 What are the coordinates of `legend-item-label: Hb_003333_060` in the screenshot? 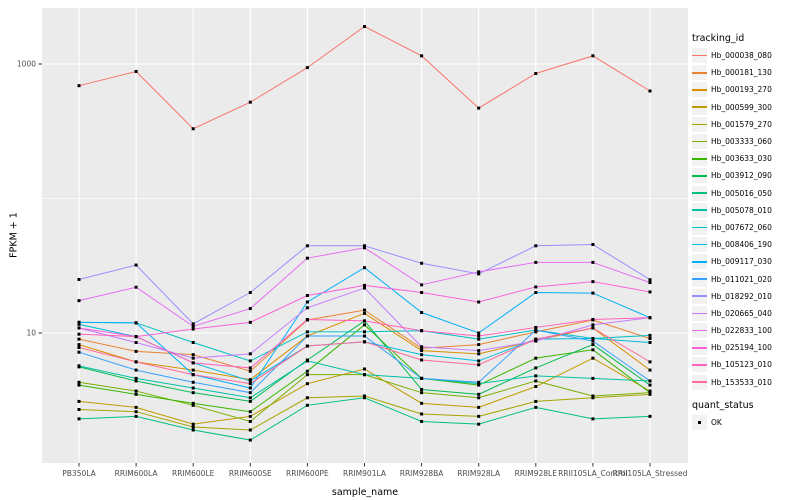 It's located at (741, 142).